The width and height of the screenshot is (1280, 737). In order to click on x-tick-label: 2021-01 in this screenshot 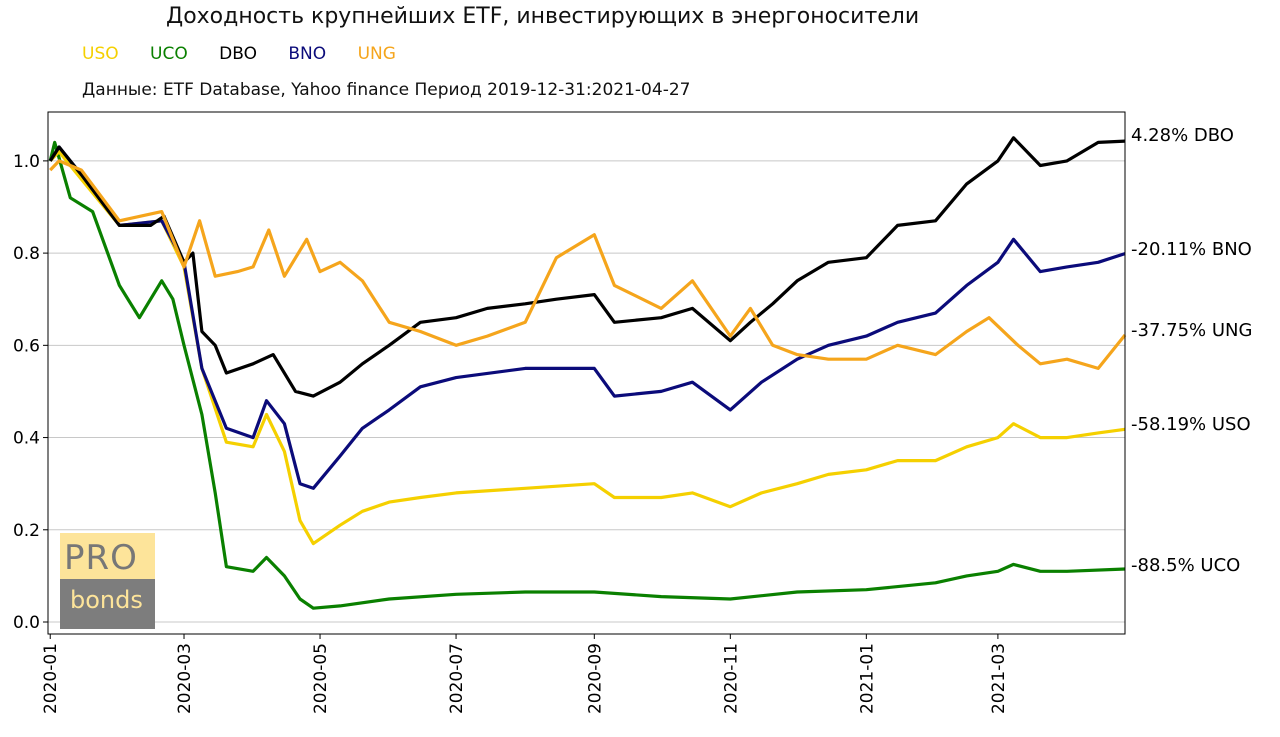, I will do `click(867, 678)`.